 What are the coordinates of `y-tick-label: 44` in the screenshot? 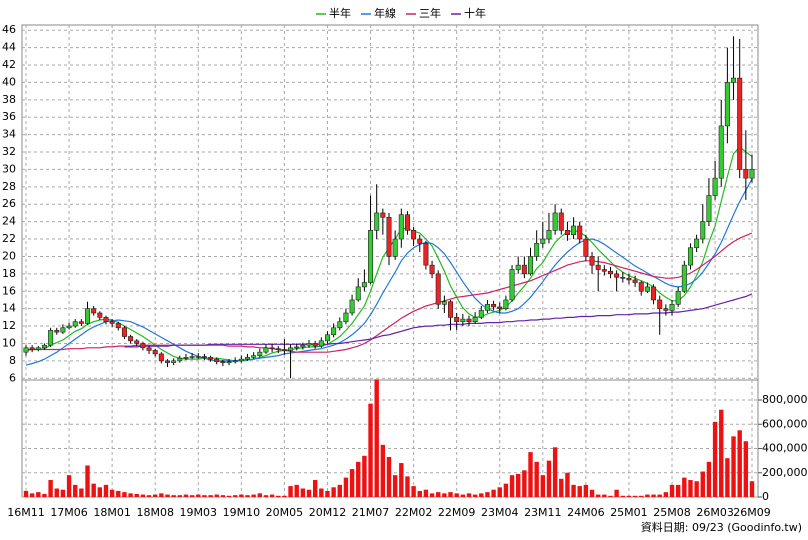 It's located at (9, 47).